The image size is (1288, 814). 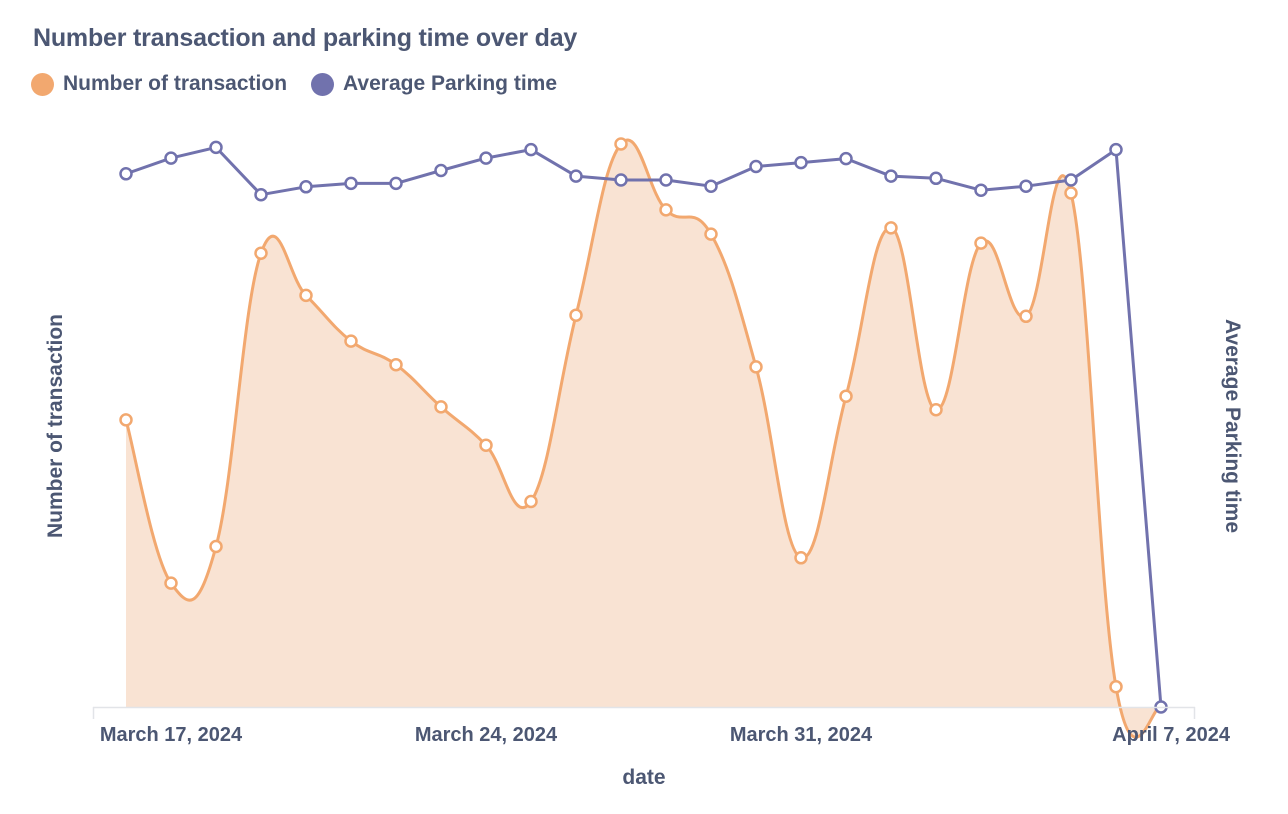 What do you see at coordinates (42, 84) in the screenshot?
I see `legend-swatch-transactions` at bounding box center [42, 84].